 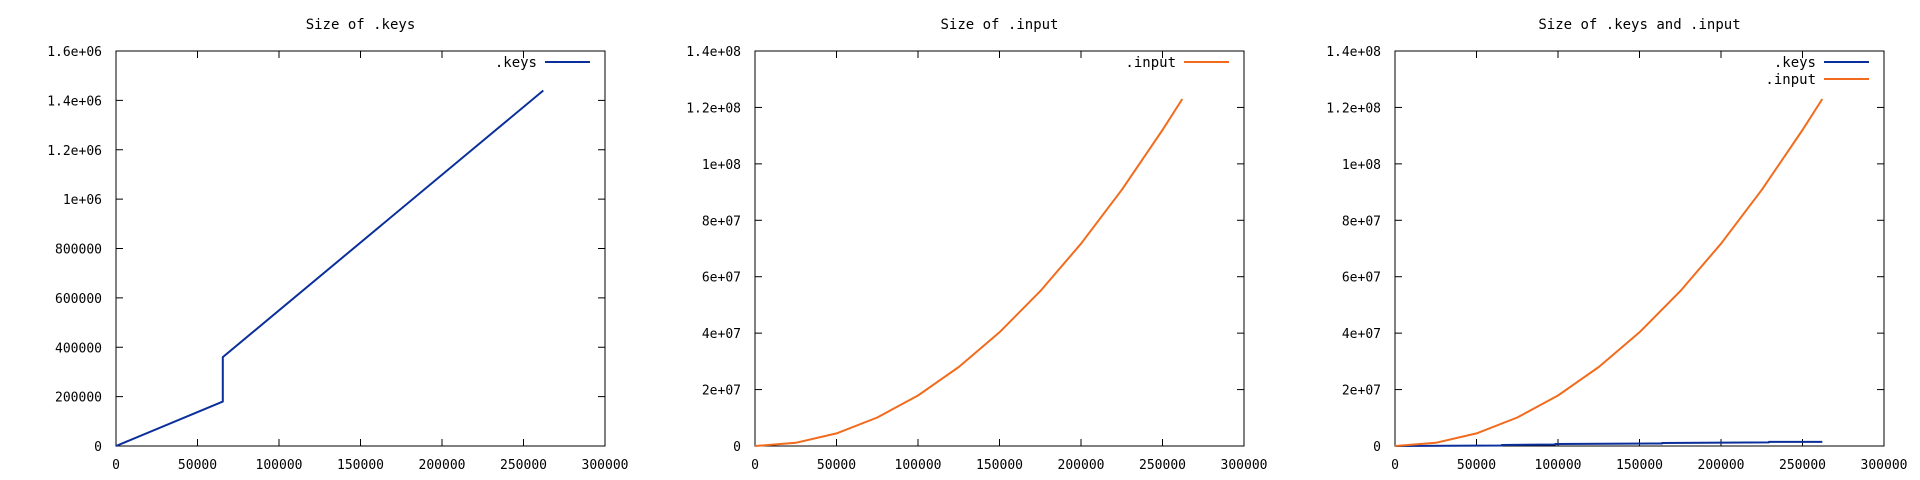 What do you see at coordinates (78, 348) in the screenshot?
I see `y-tick-label: 400000` at bounding box center [78, 348].